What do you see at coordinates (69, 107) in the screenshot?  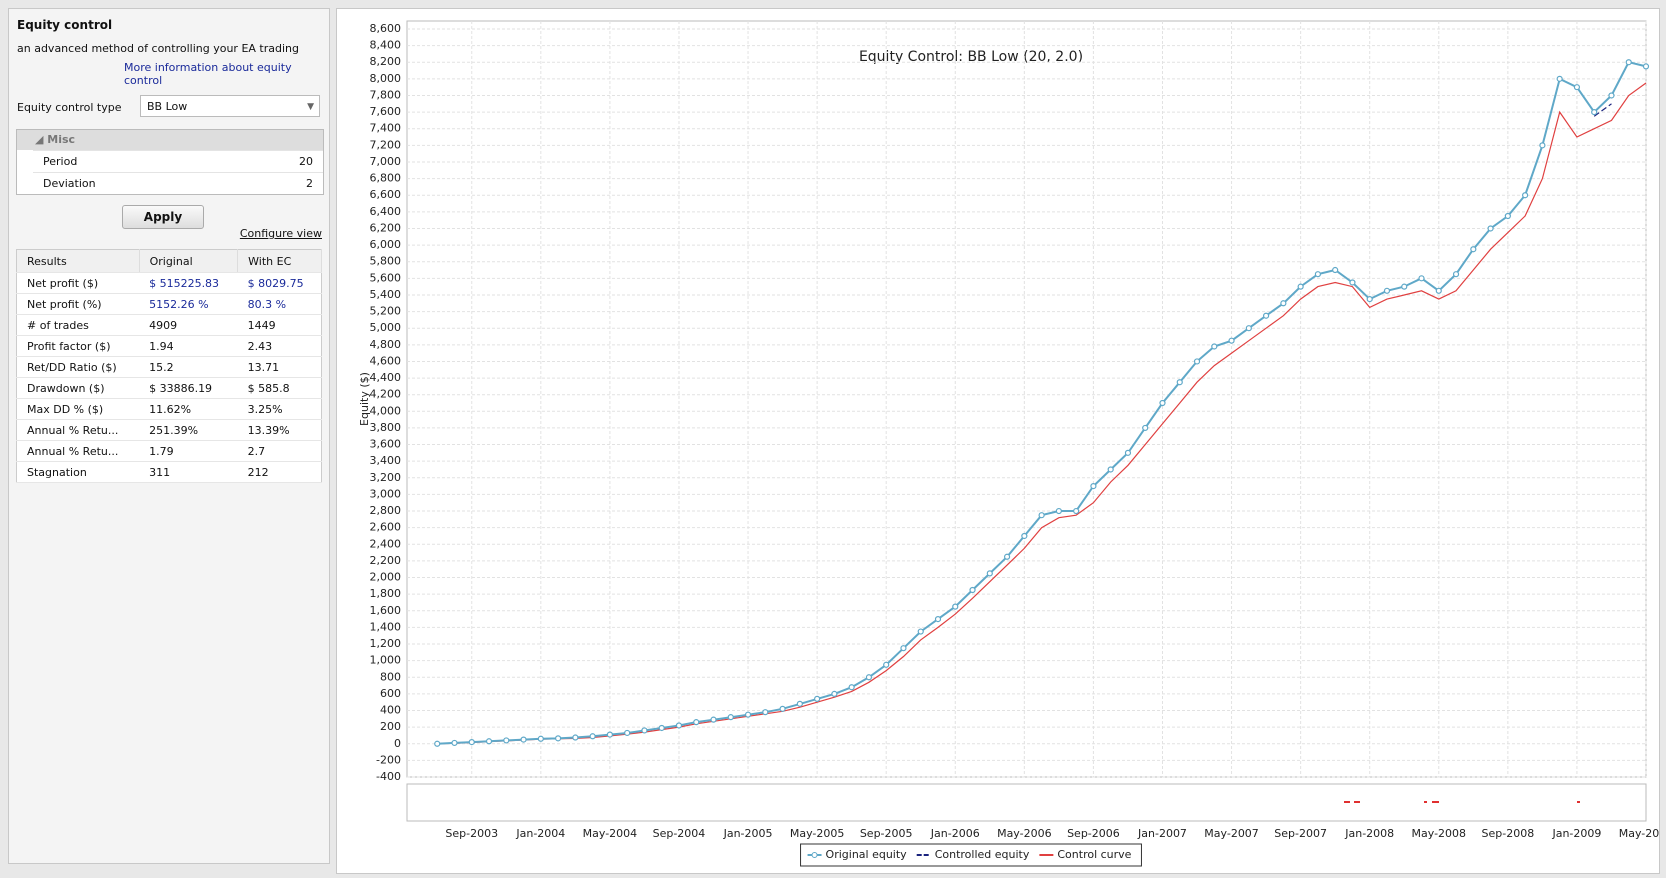 I see `type-label: Equity control type` at bounding box center [69, 107].